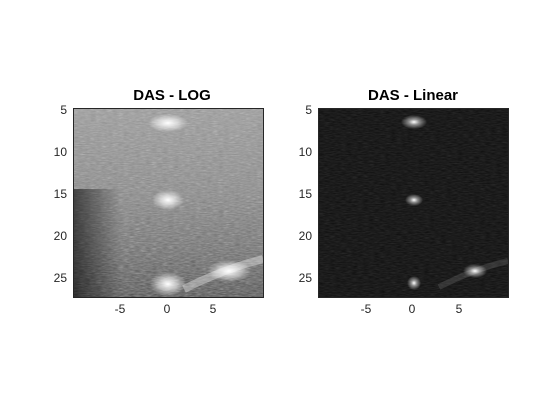 The image size is (560, 420). I want to click on panel-title: DAS - Linear, so click(413, 95).